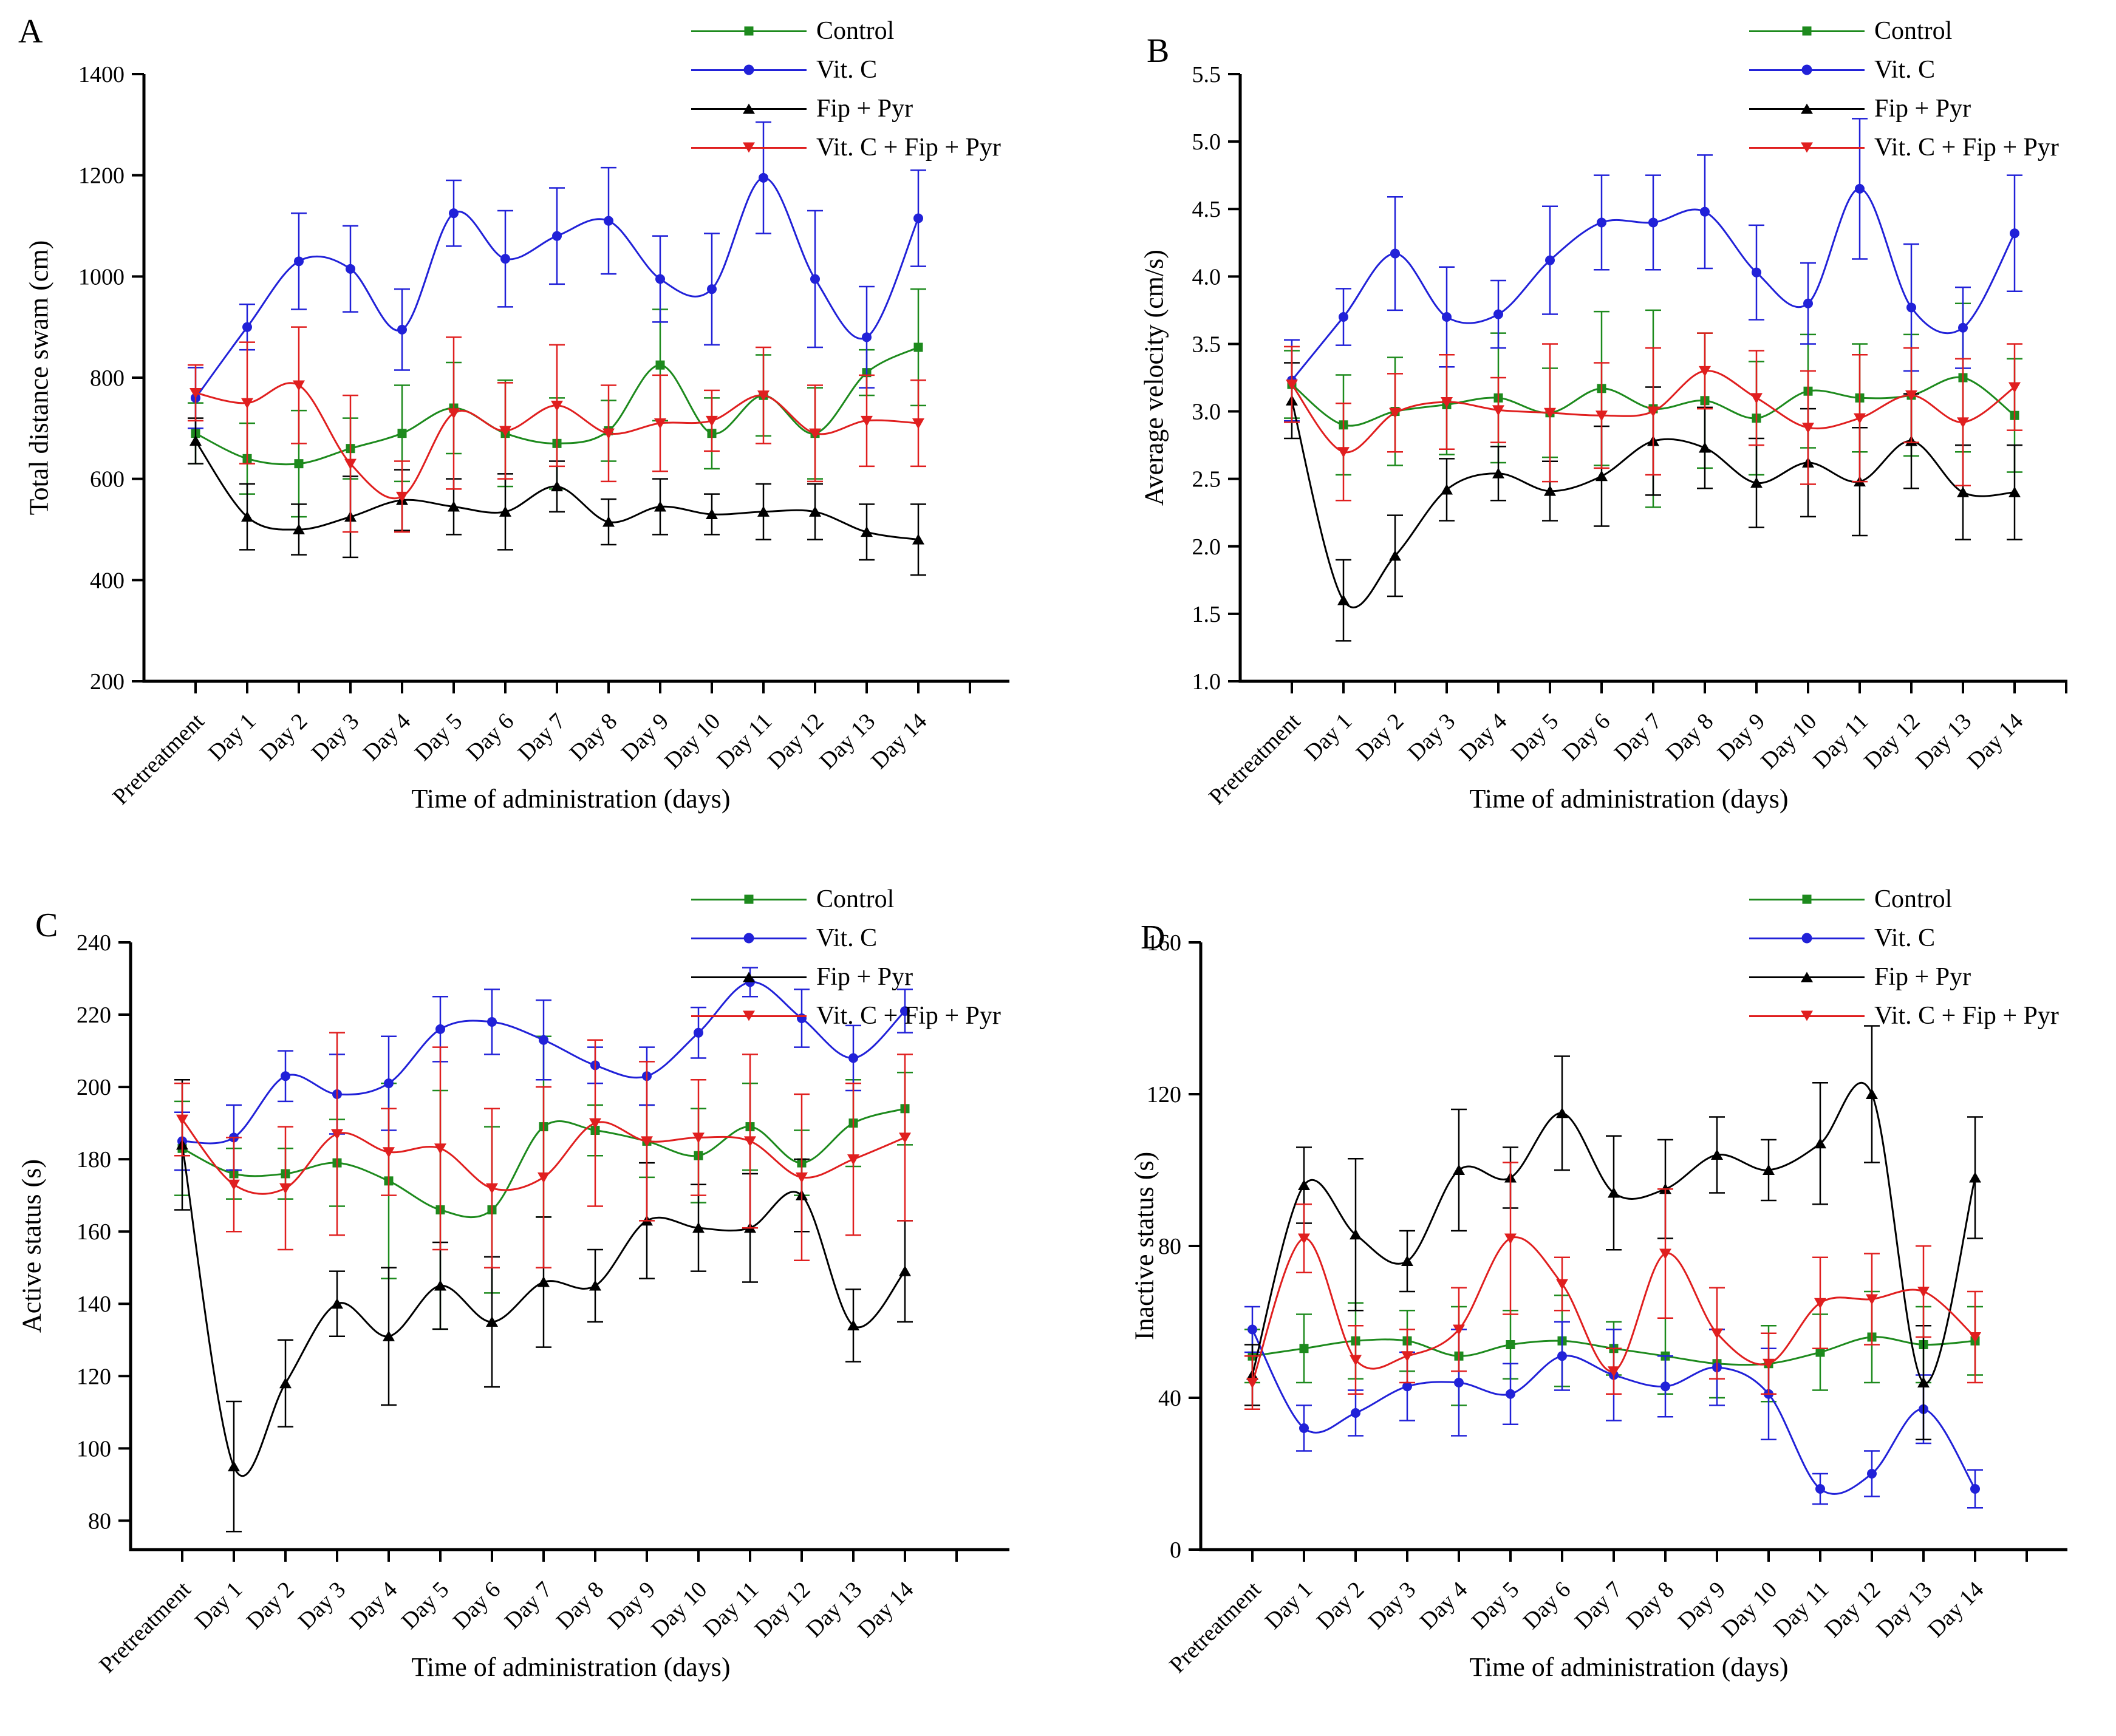 Image resolution: width=2116 pixels, height=1736 pixels. I want to click on series-vit-c, so click(543, 1069).